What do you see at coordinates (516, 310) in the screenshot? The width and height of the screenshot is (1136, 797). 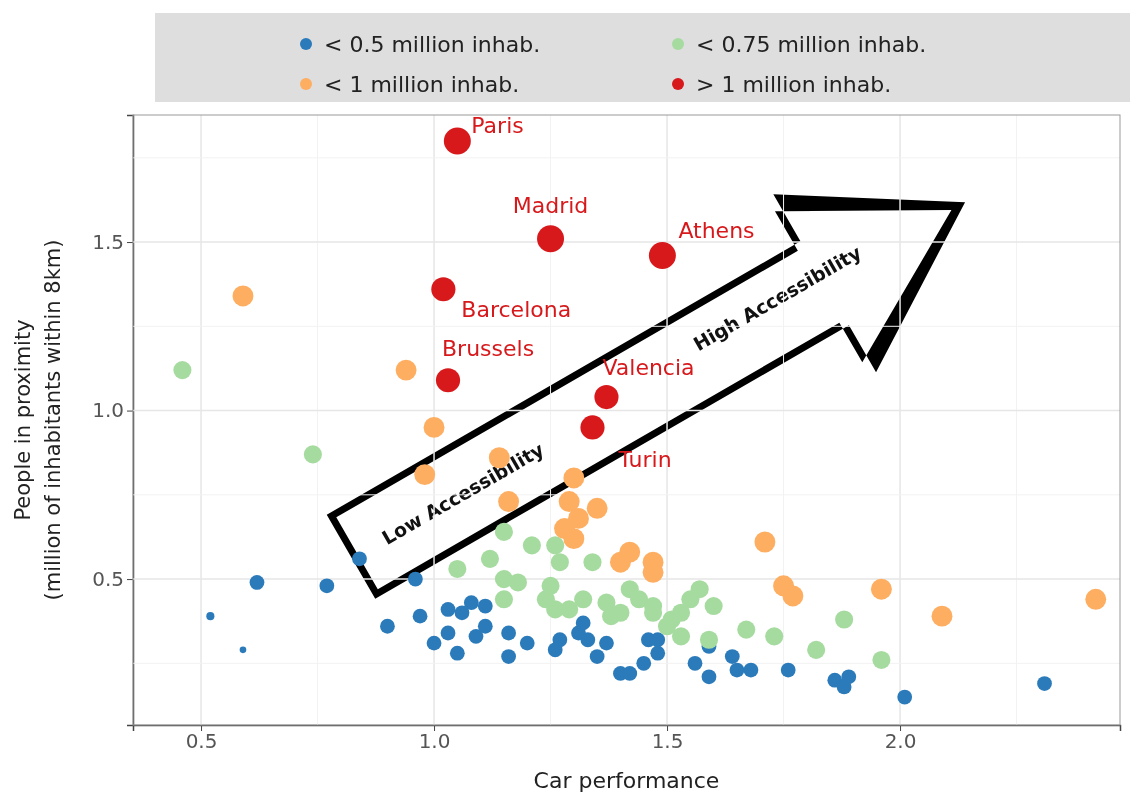 I see `annotation: Barcelona` at bounding box center [516, 310].